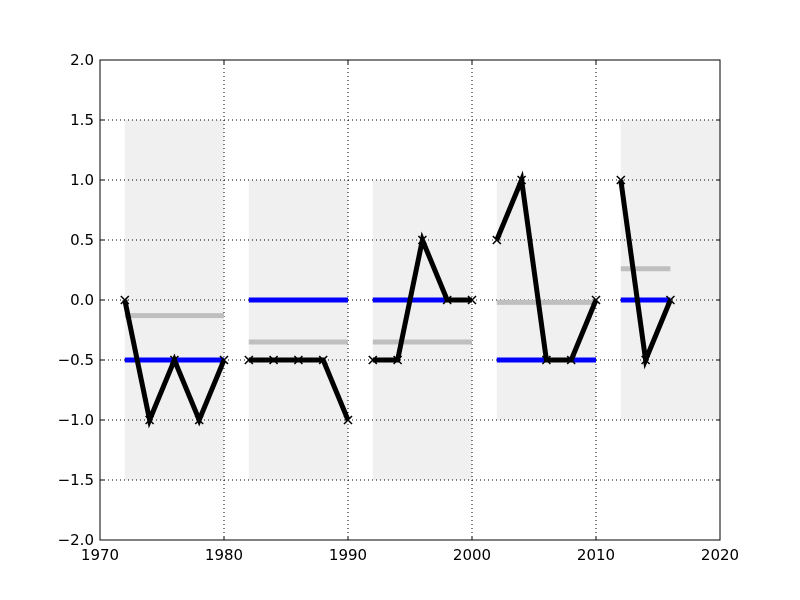 This screenshot has width=800, height=600. What do you see at coordinates (596, 555) in the screenshot?
I see `x-tick-label: 2010` at bounding box center [596, 555].